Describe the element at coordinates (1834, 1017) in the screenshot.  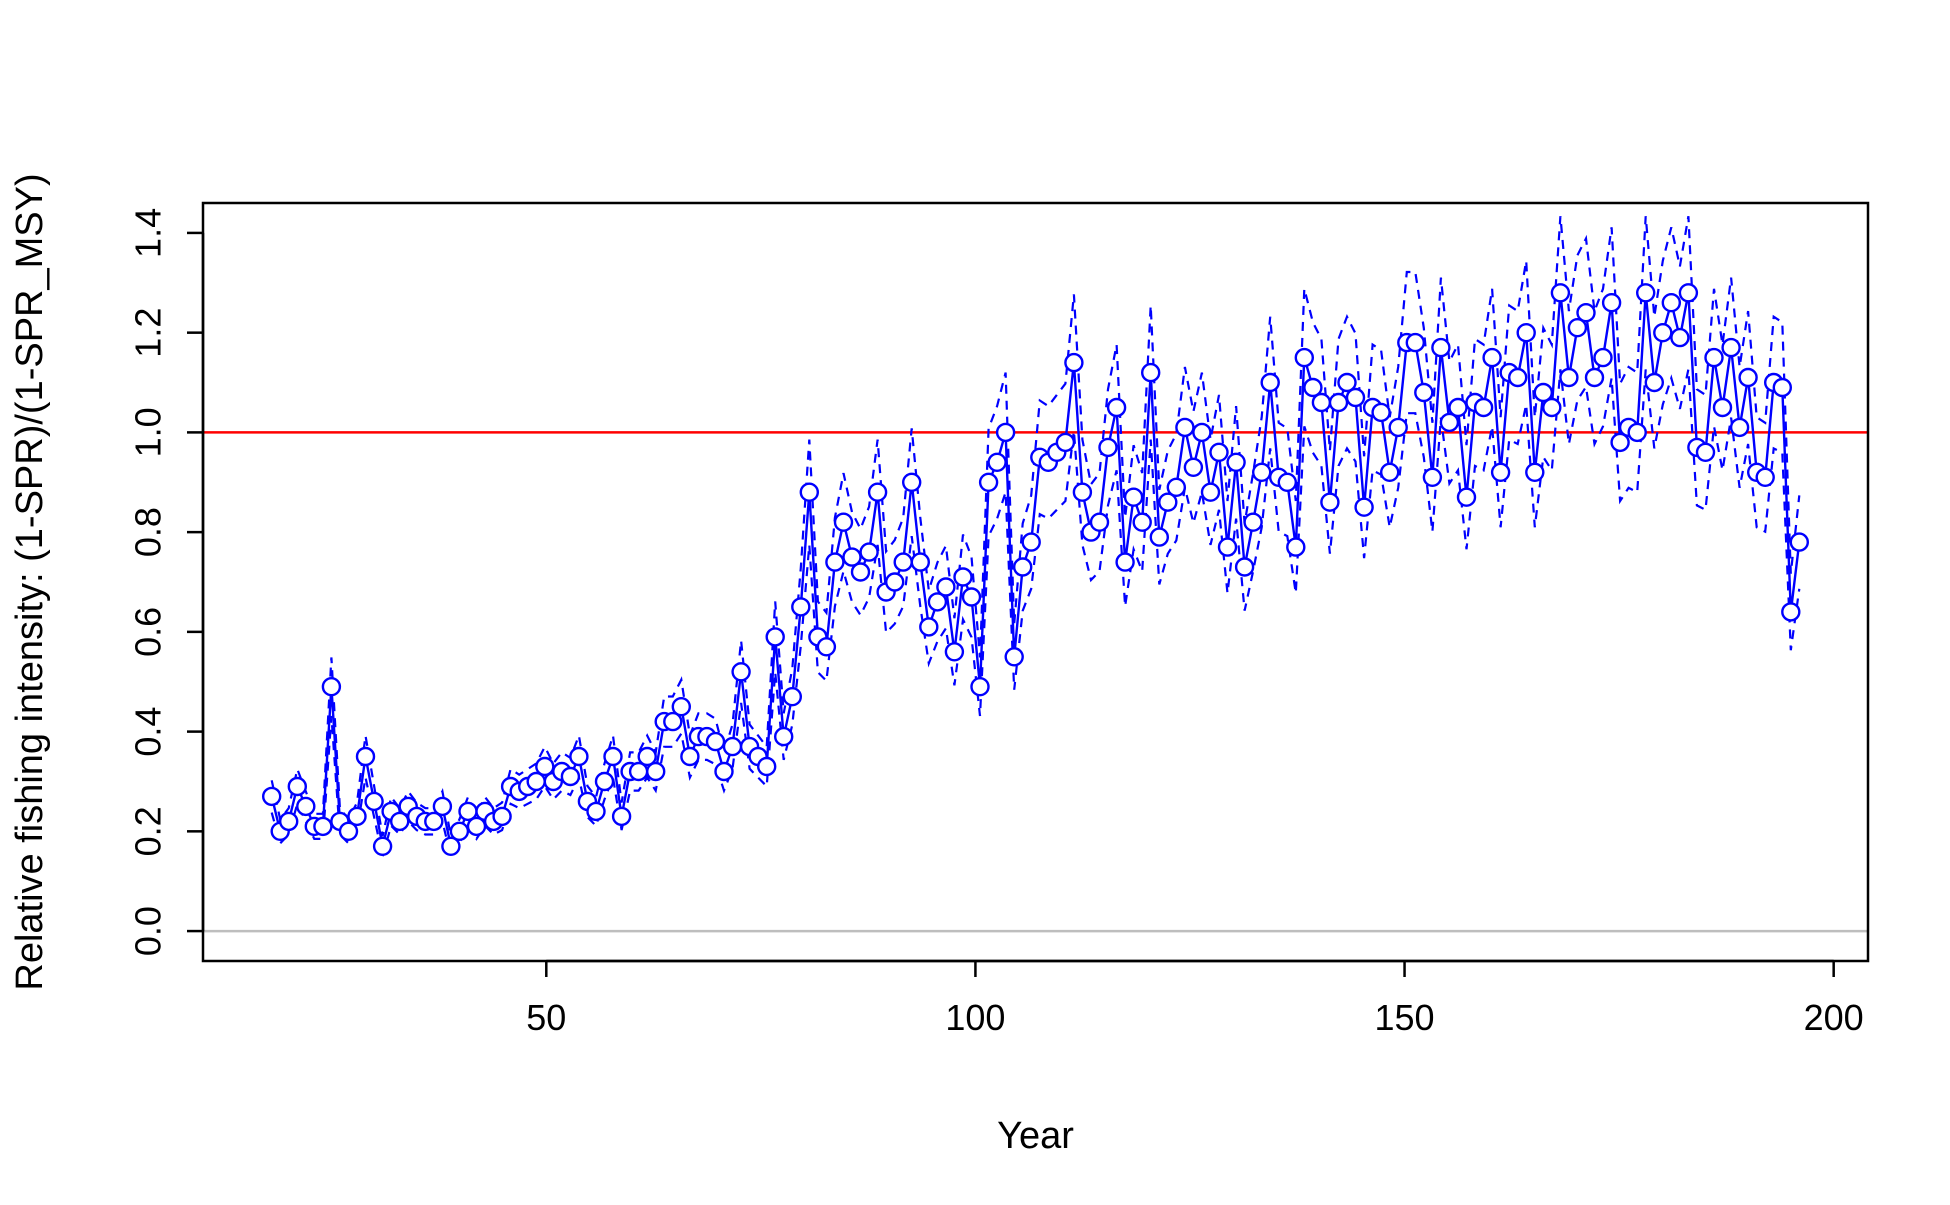
I see `x-tick-label: 200` at that location.